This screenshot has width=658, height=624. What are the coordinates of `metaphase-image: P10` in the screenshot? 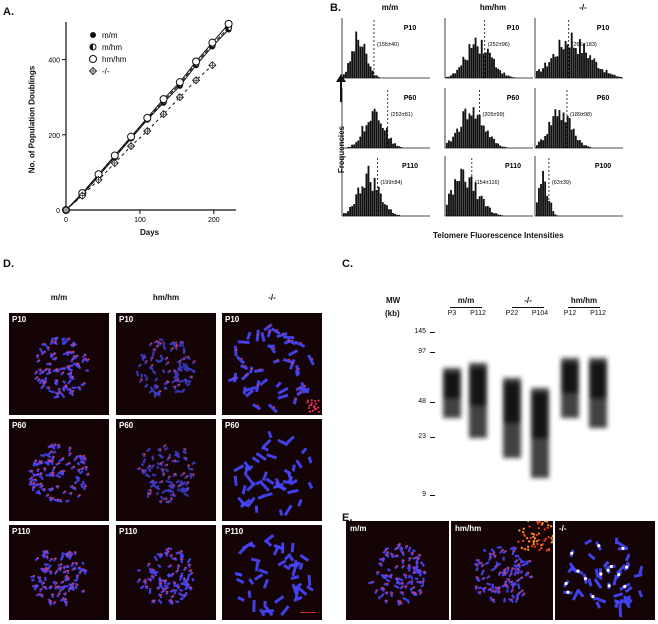 It's located at (166, 364).